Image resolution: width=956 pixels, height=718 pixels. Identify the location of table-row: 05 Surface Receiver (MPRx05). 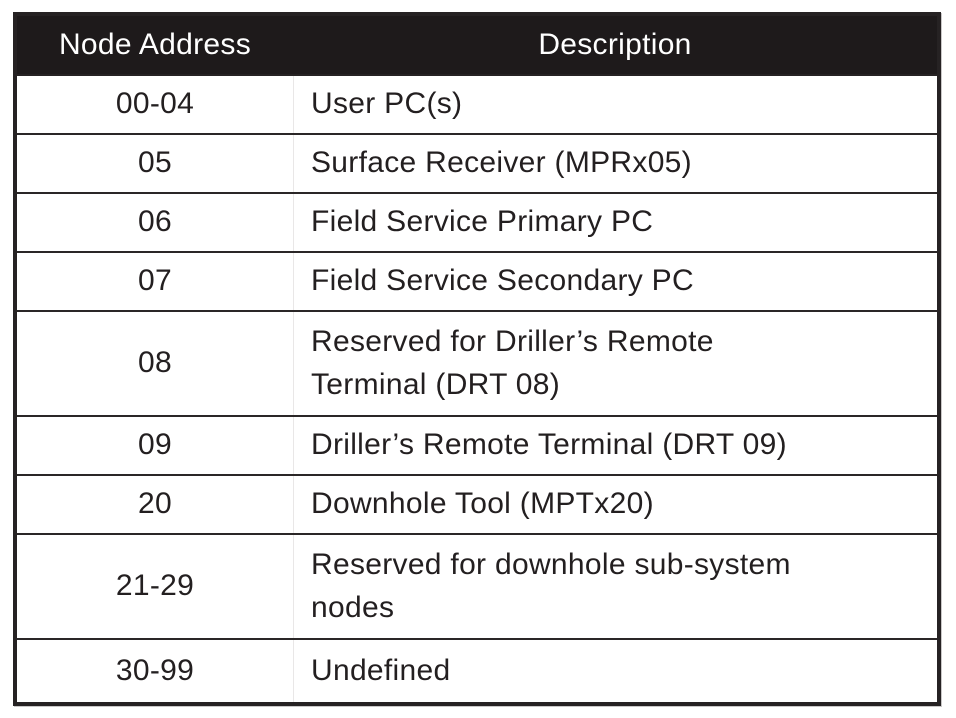
(477, 164).